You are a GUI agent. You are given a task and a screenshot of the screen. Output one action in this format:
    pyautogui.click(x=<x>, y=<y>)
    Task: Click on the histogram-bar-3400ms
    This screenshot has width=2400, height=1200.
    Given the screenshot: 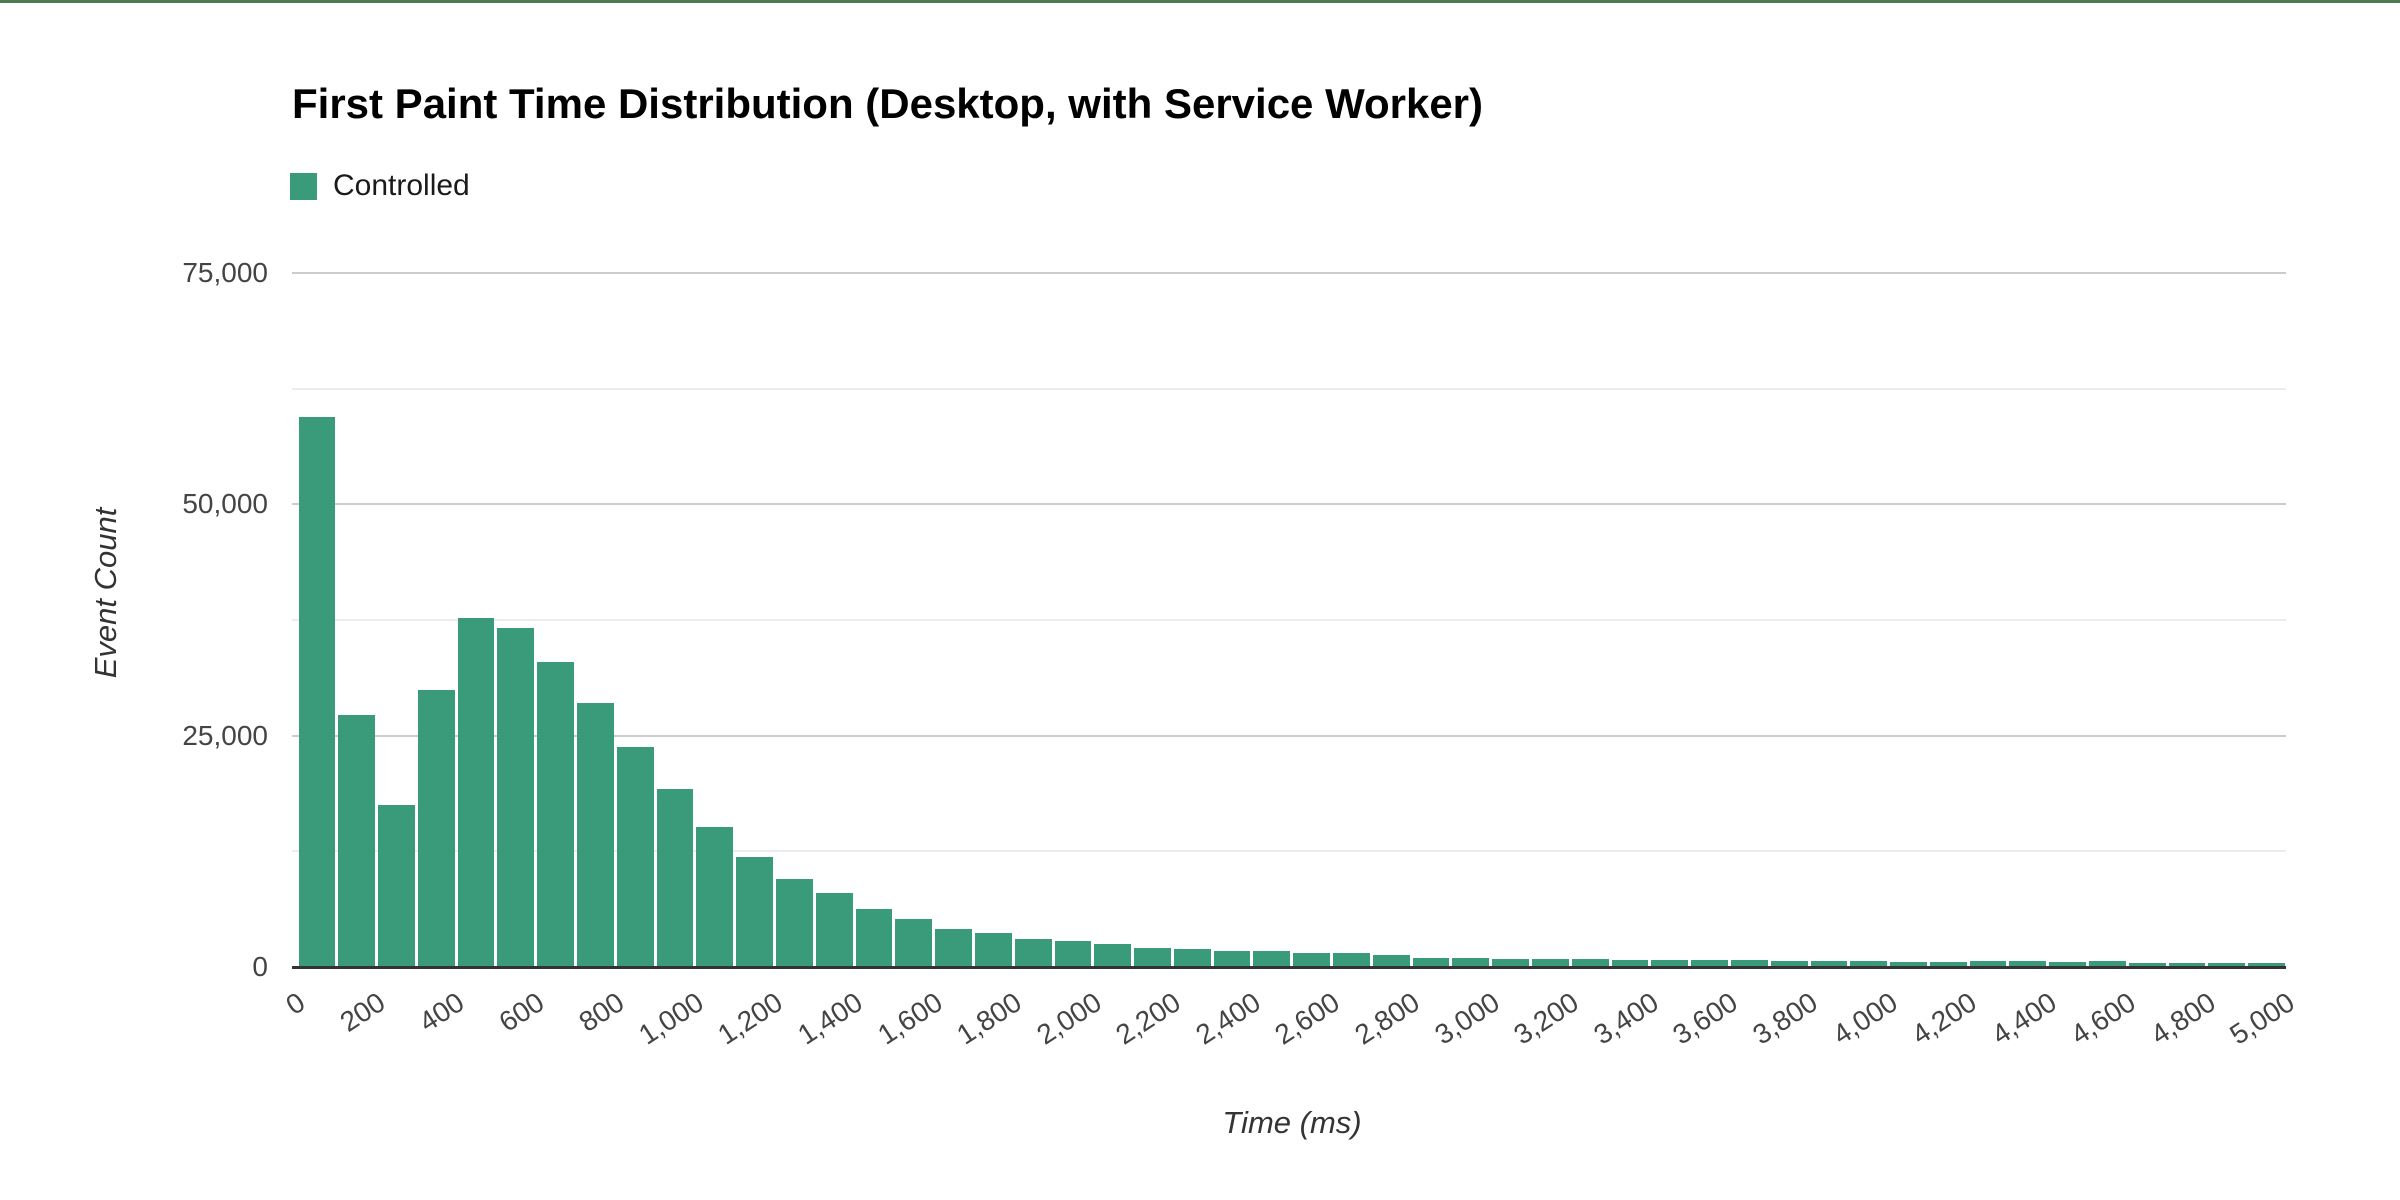 What is the action you would take?
    pyautogui.click(x=1670, y=963)
    